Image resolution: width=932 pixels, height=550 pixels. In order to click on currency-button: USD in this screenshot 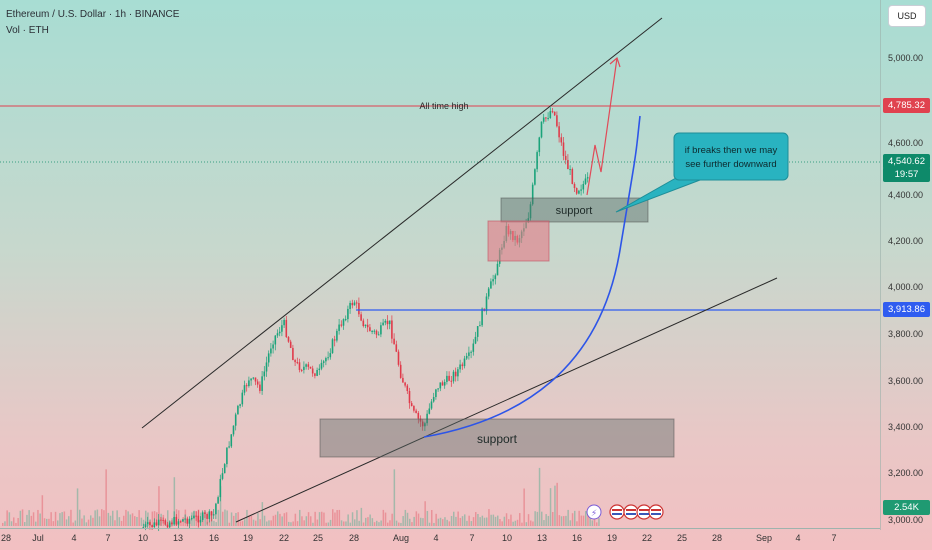, I will do `click(907, 16)`.